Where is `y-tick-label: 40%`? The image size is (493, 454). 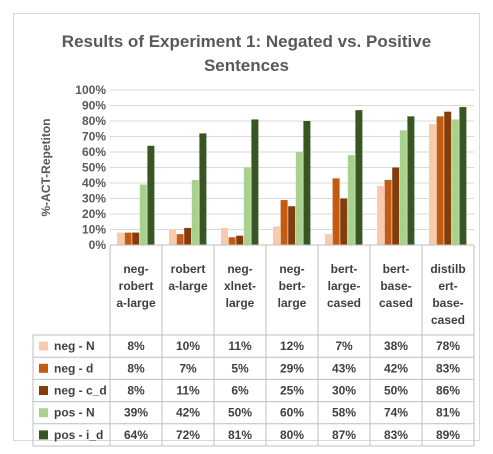
y-tick-label: 40% is located at coordinates (94, 183).